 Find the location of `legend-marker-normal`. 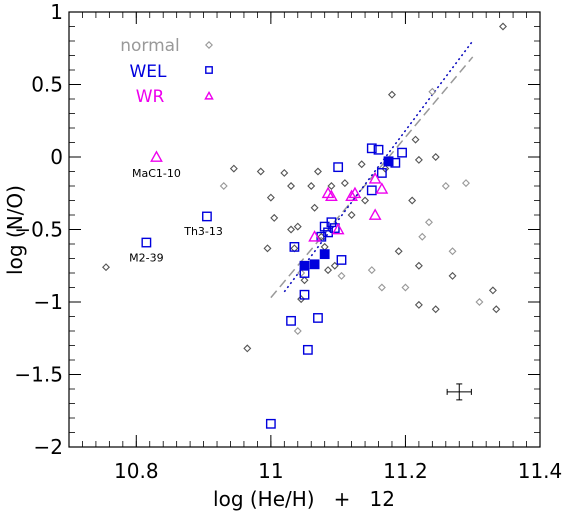

legend-marker-normal is located at coordinates (209, 45).